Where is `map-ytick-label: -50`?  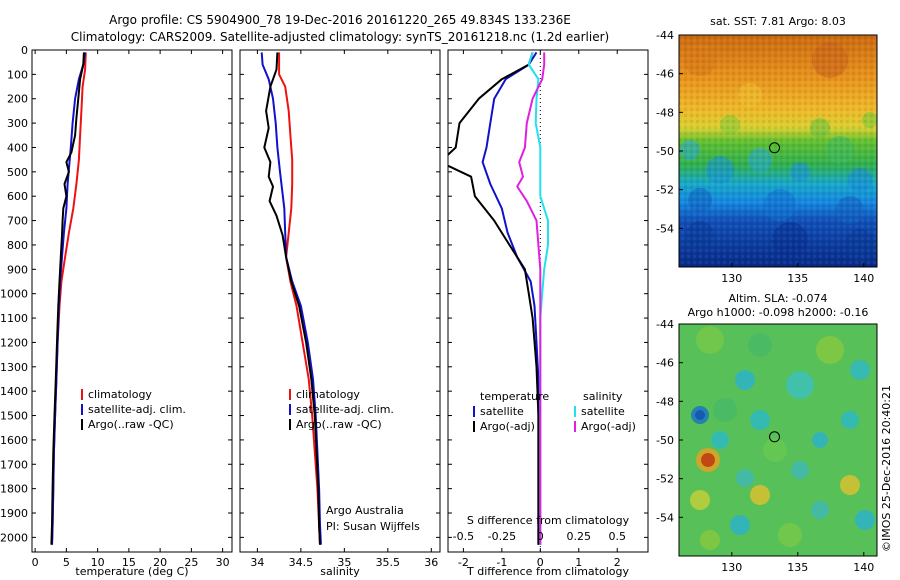
map-ytick-label: -50 is located at coordinates (665, 440).